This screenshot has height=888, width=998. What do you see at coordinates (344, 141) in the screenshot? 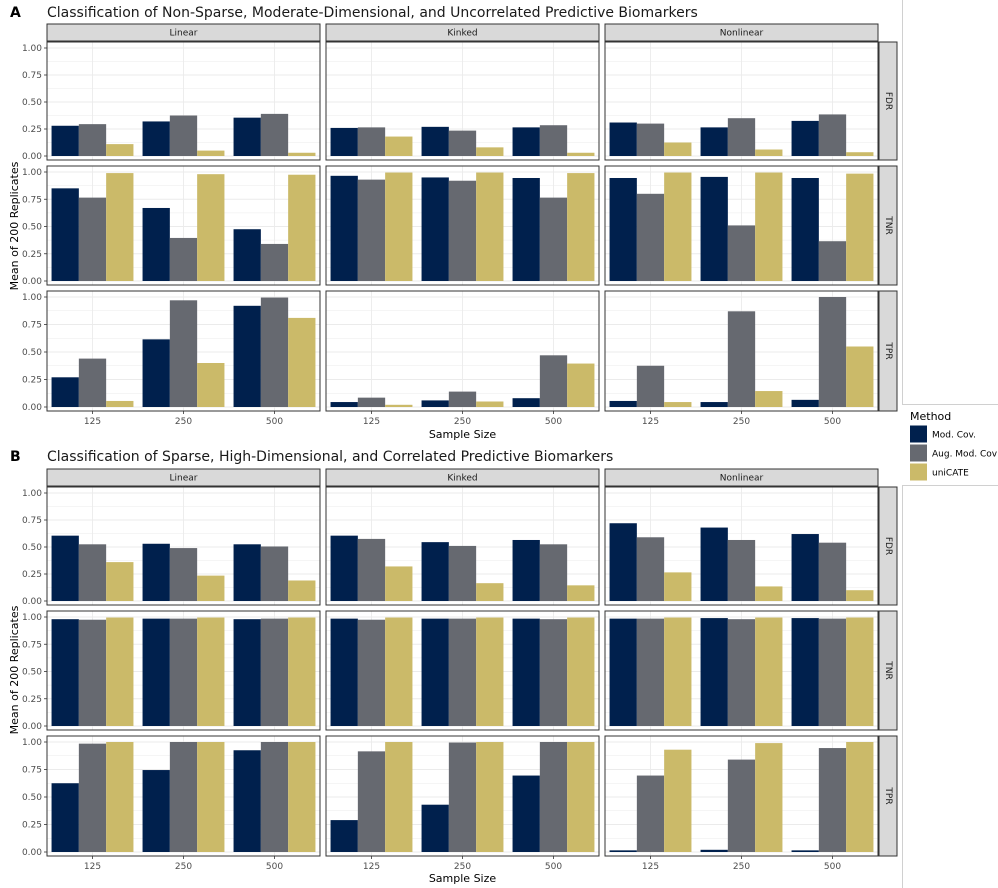
I see `bar-fdr-kinked-125-mod-cov` at bounding box center [344, 141].